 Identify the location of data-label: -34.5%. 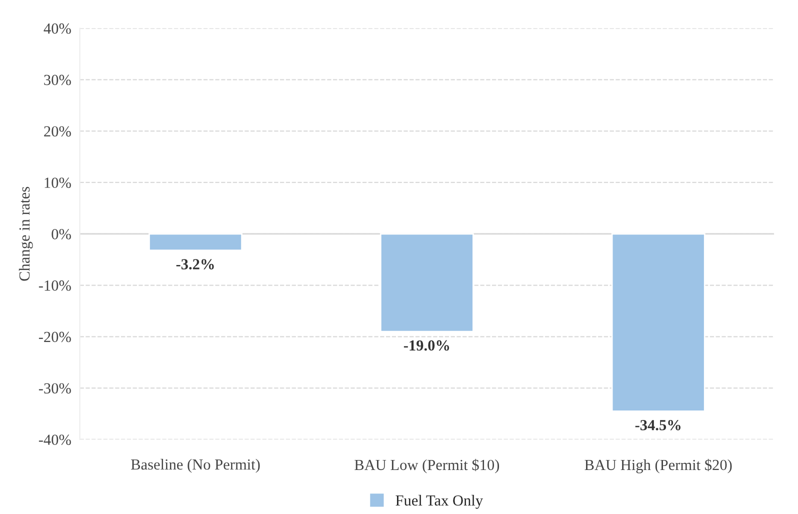
(657, 425).